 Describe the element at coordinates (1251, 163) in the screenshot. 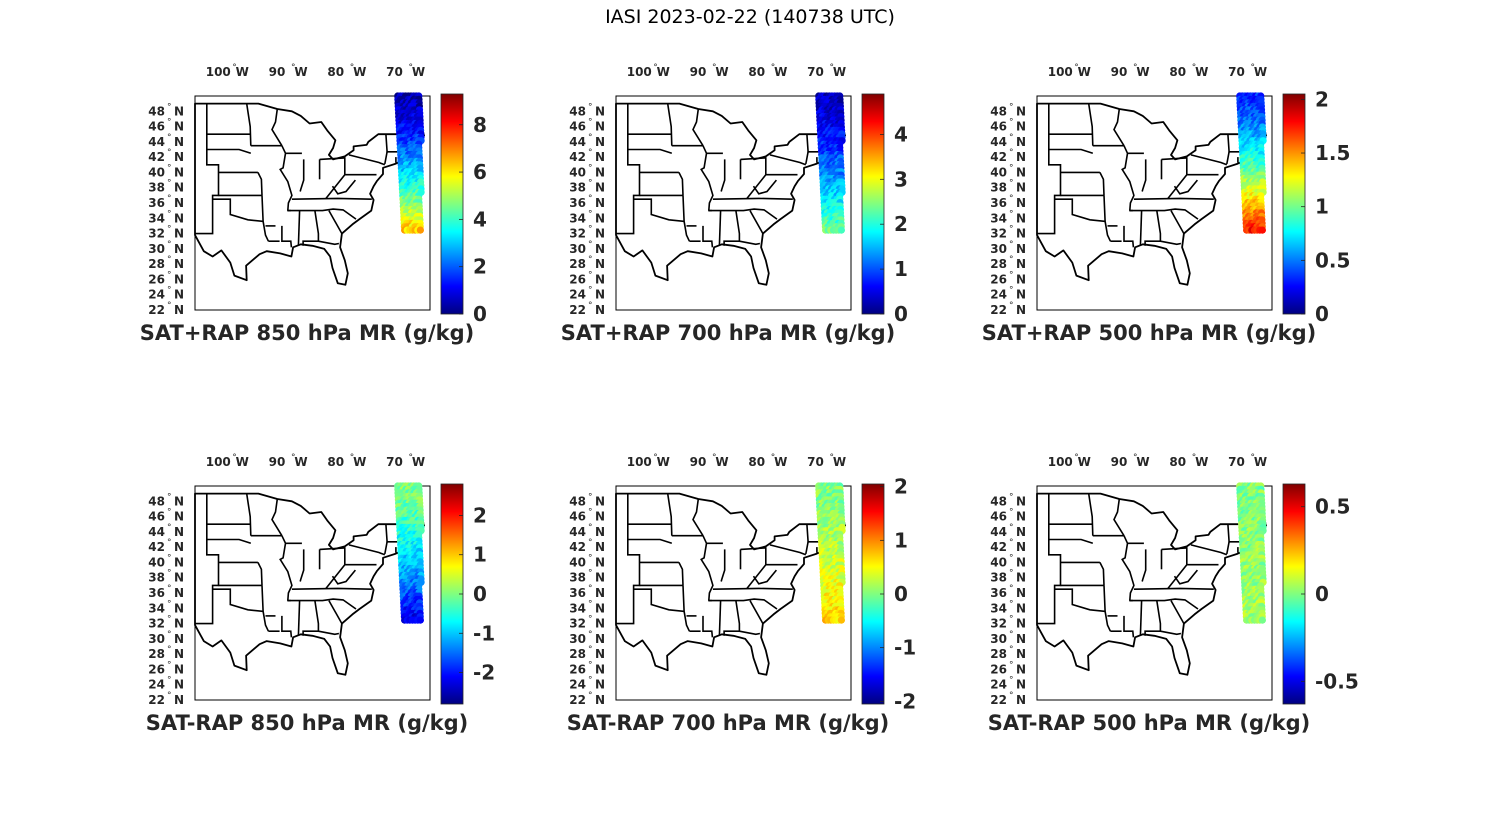

I see `swath-points` at that location.